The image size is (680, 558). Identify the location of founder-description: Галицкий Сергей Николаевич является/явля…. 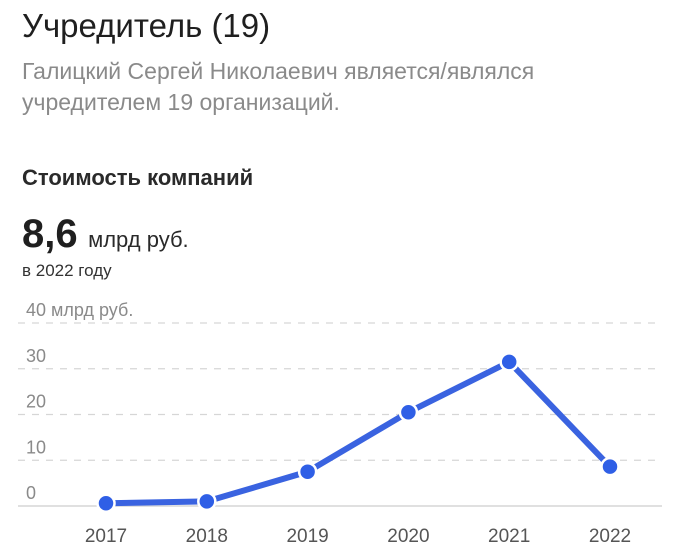
(278, 86).